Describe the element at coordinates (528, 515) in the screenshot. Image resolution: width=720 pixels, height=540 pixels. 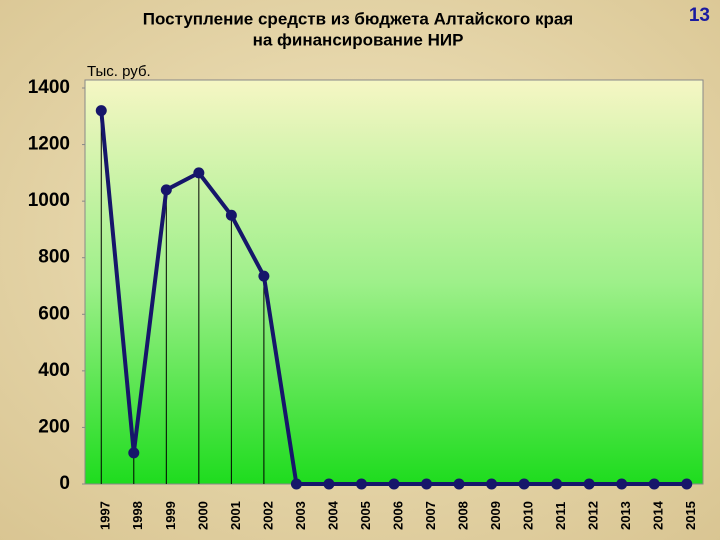
I see `x-tick-label: 2010` at that location.